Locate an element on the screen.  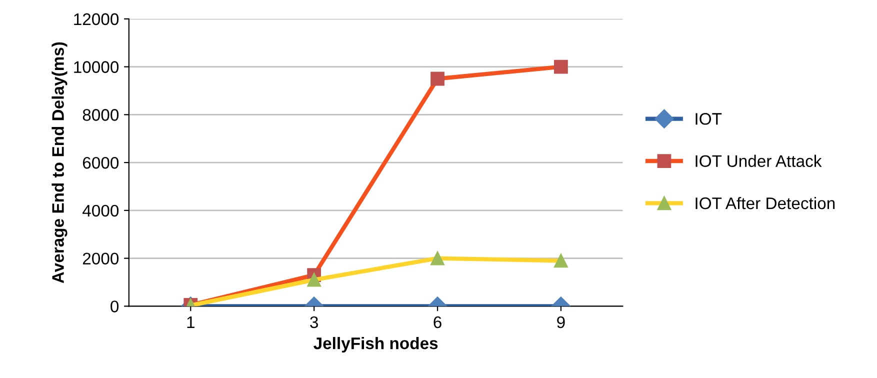
x-axis-title: JellyFish nodes is located at coordinates (376, 344).